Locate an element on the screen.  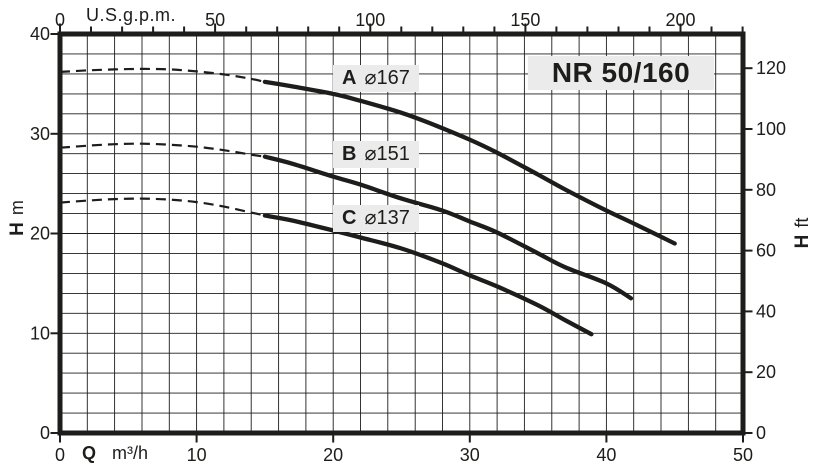
left-axis-labels: 0 10 20 30 40 is located at coordinates (40, 233).